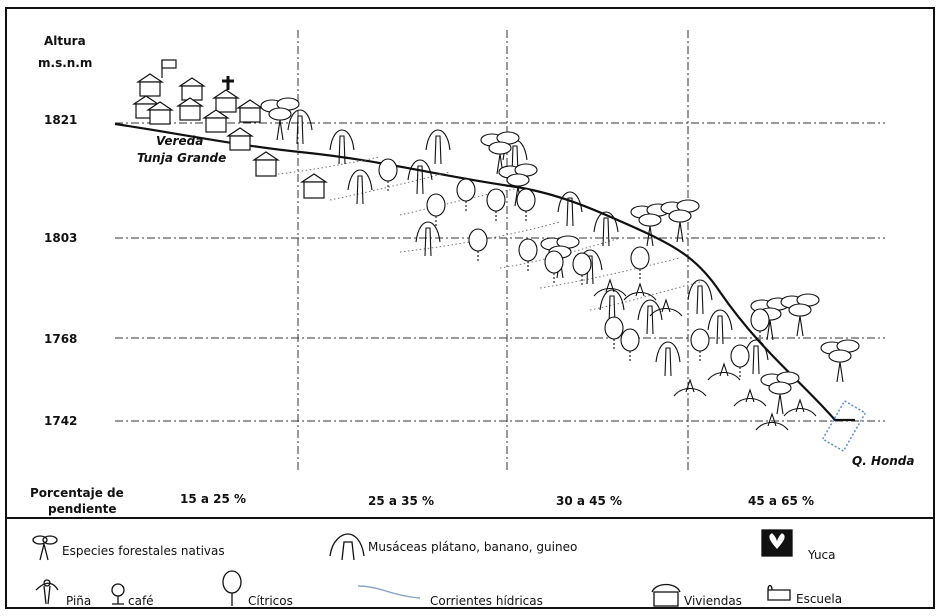  What do you see at coordinates (182, 158) in the screenshot?
I see `vereda-label-line2: Tunja Grande` at bounding box center [182, 158].